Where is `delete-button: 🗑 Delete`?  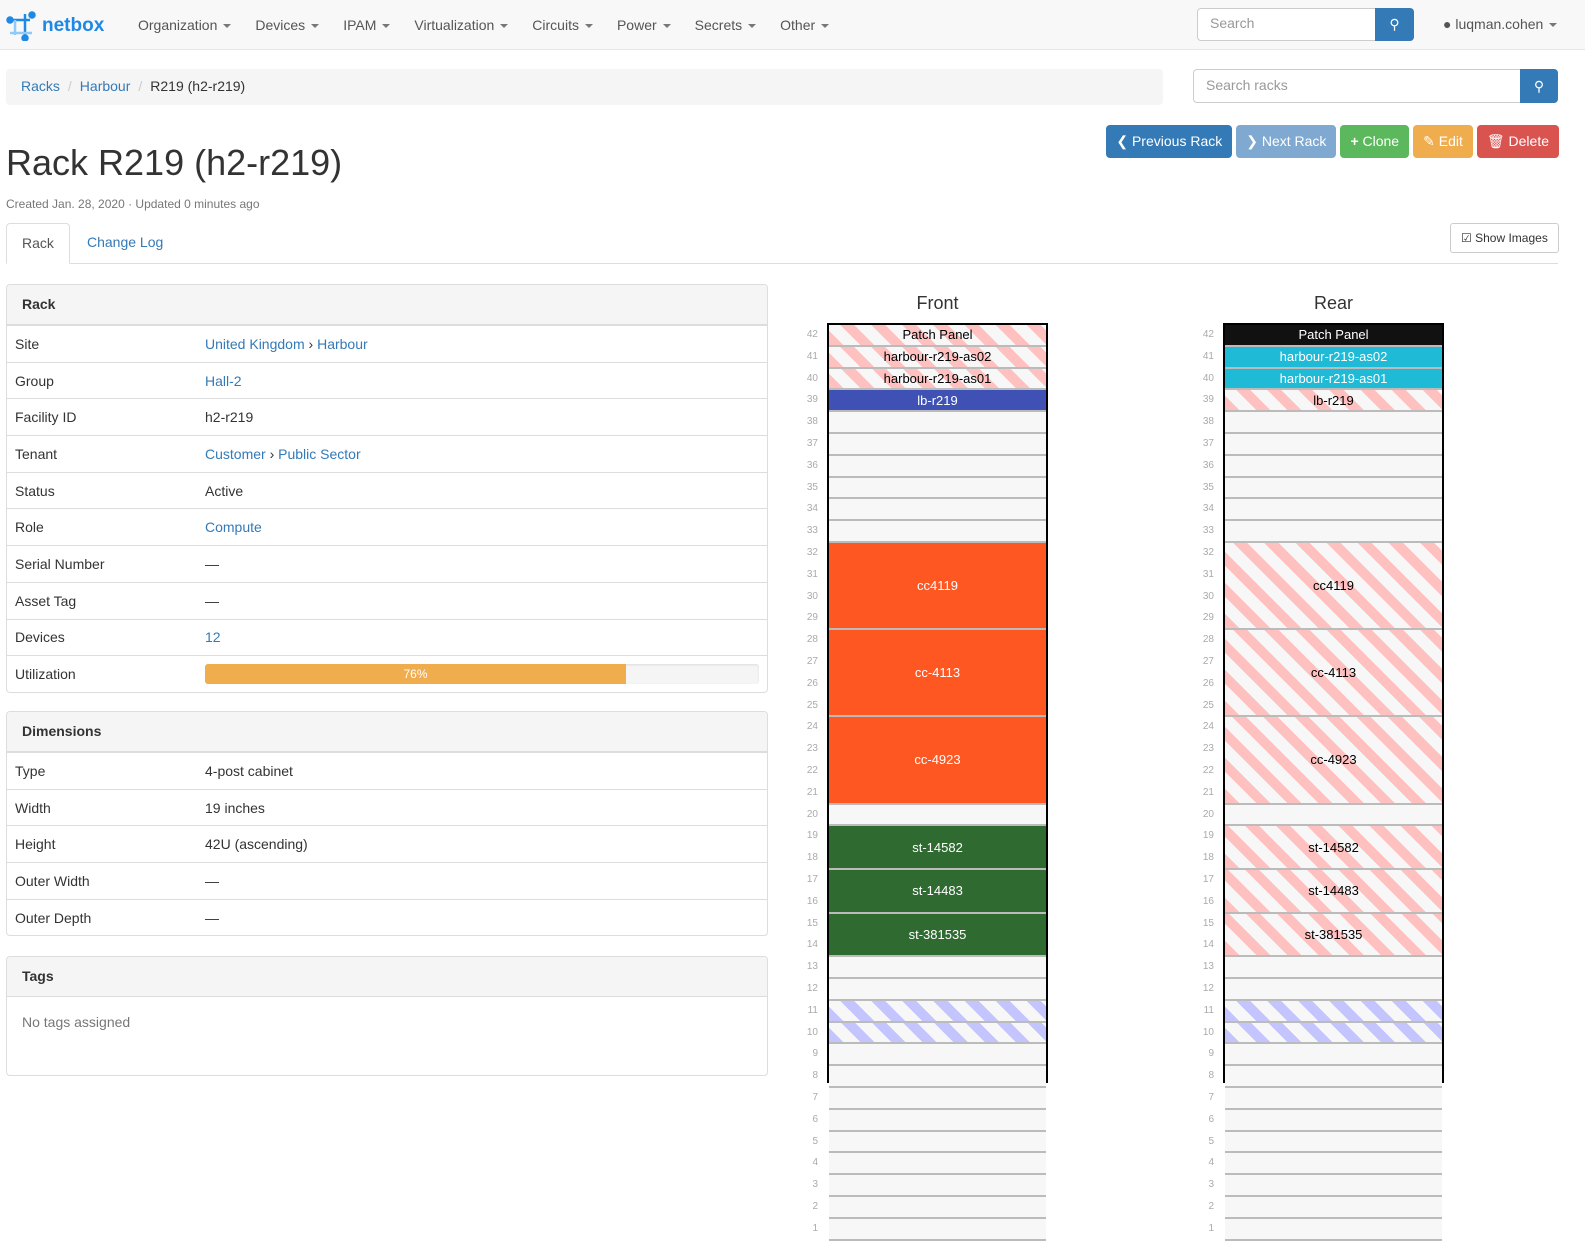
delete-button: 🗑 Delete is located at coordinates (1517, 141).